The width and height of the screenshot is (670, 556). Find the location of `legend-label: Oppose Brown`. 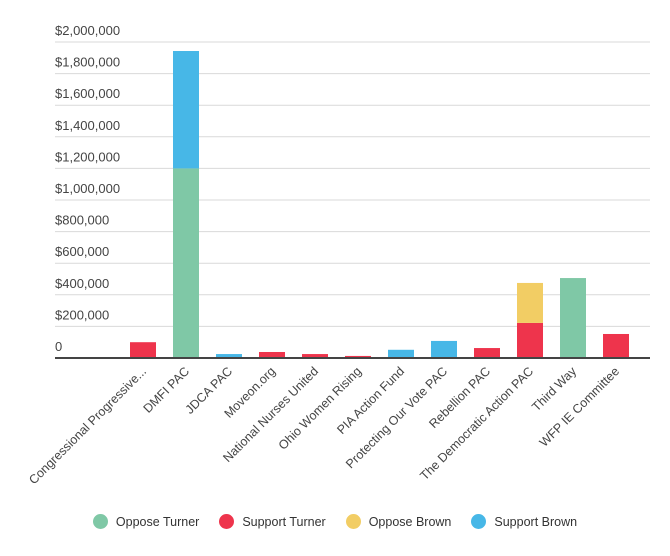

legend-label: Oppose Brown is located at coordinates (410, 521).